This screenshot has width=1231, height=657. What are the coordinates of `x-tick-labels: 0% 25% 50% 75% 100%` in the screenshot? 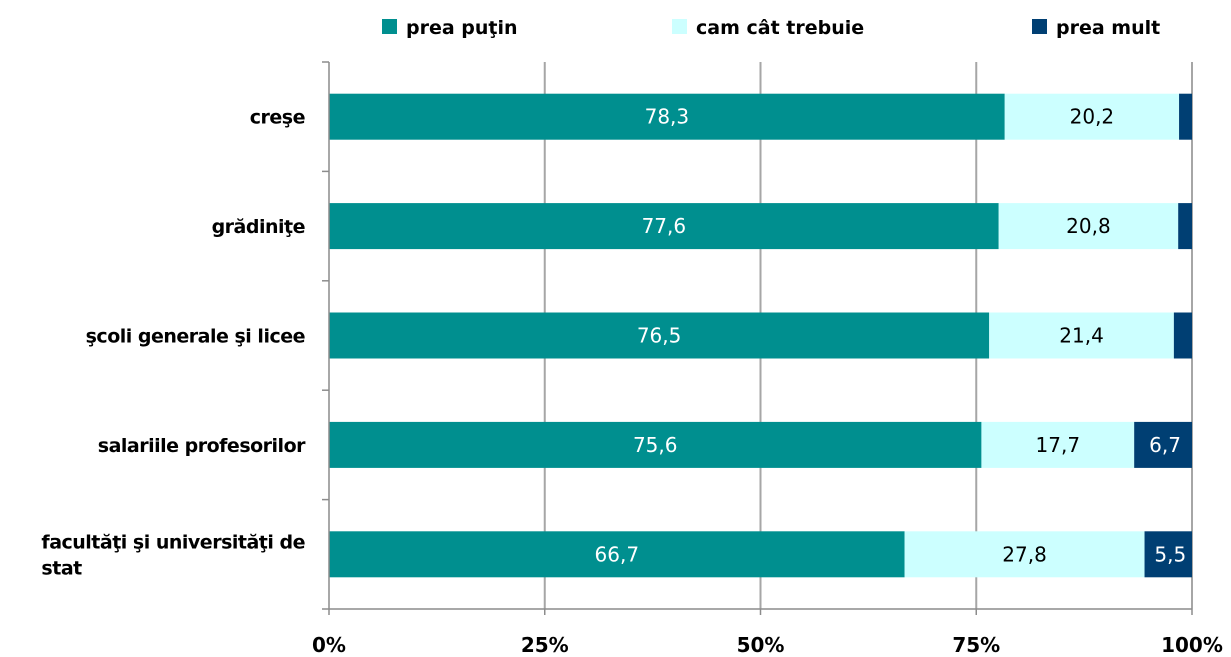 It's located at (767, 645).